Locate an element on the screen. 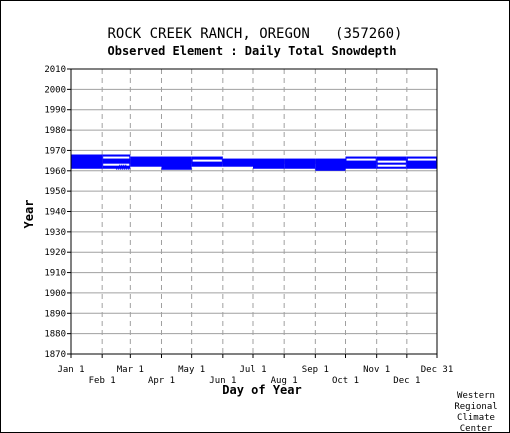 Image resolution: width=510 pixels, height=433 pixels. x-tick-label: Jun 1 is located at coordinates (222, 381).